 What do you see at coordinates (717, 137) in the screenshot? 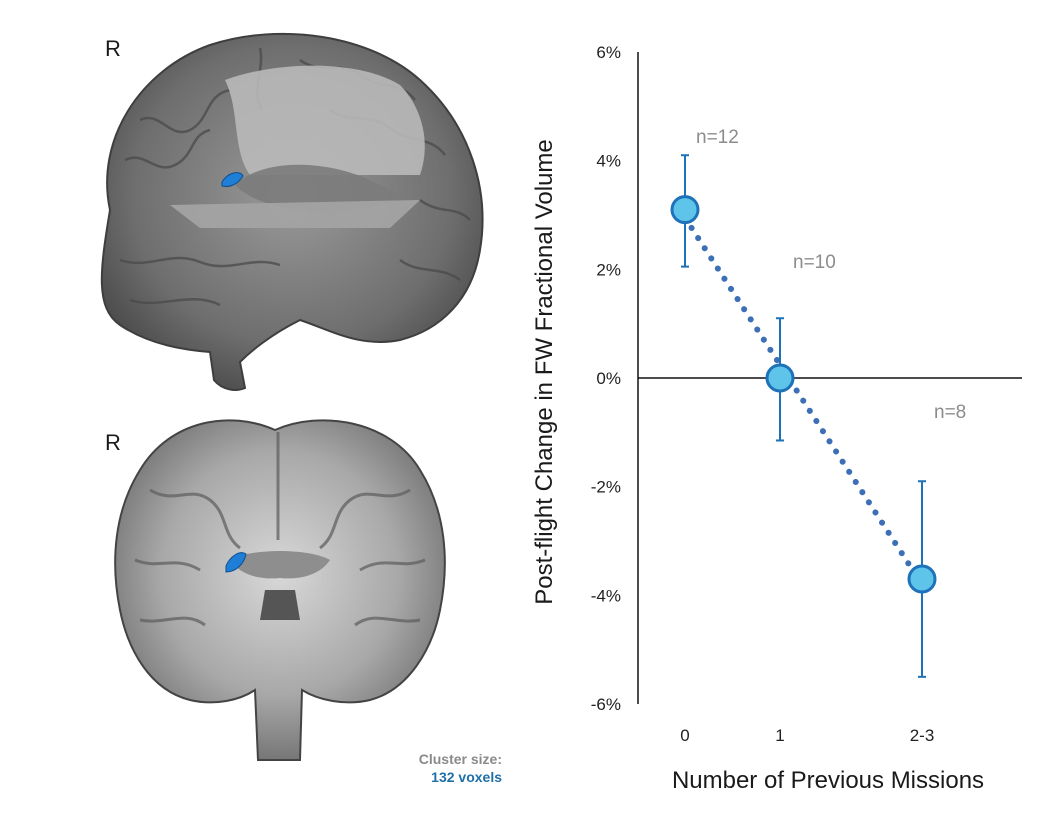
I see `sample-size-label: n=12` at bounding box center [717, 137].